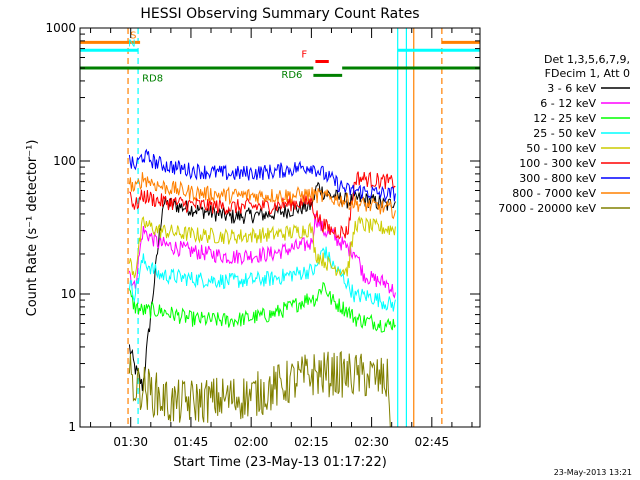 This screenshot has height=480, width=640. What do you see at coordinates (557, 178) in the screenshot?
I see `legend-entry-label: 300 - 800 keV` at bounding box center [557, 178].